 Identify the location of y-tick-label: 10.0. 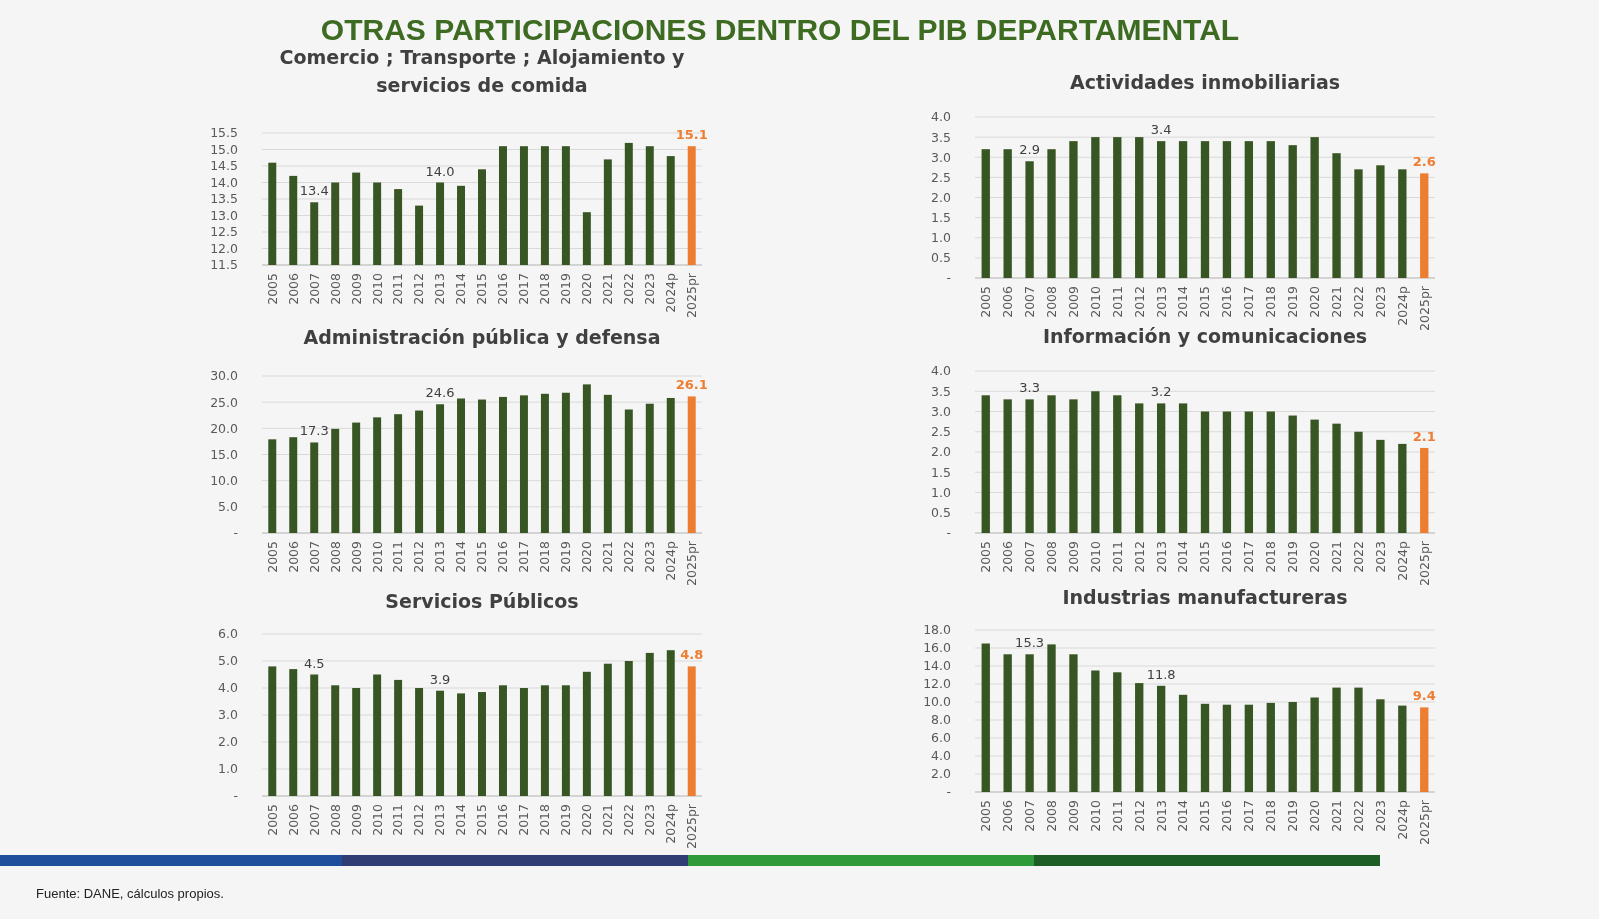
(937, 702).